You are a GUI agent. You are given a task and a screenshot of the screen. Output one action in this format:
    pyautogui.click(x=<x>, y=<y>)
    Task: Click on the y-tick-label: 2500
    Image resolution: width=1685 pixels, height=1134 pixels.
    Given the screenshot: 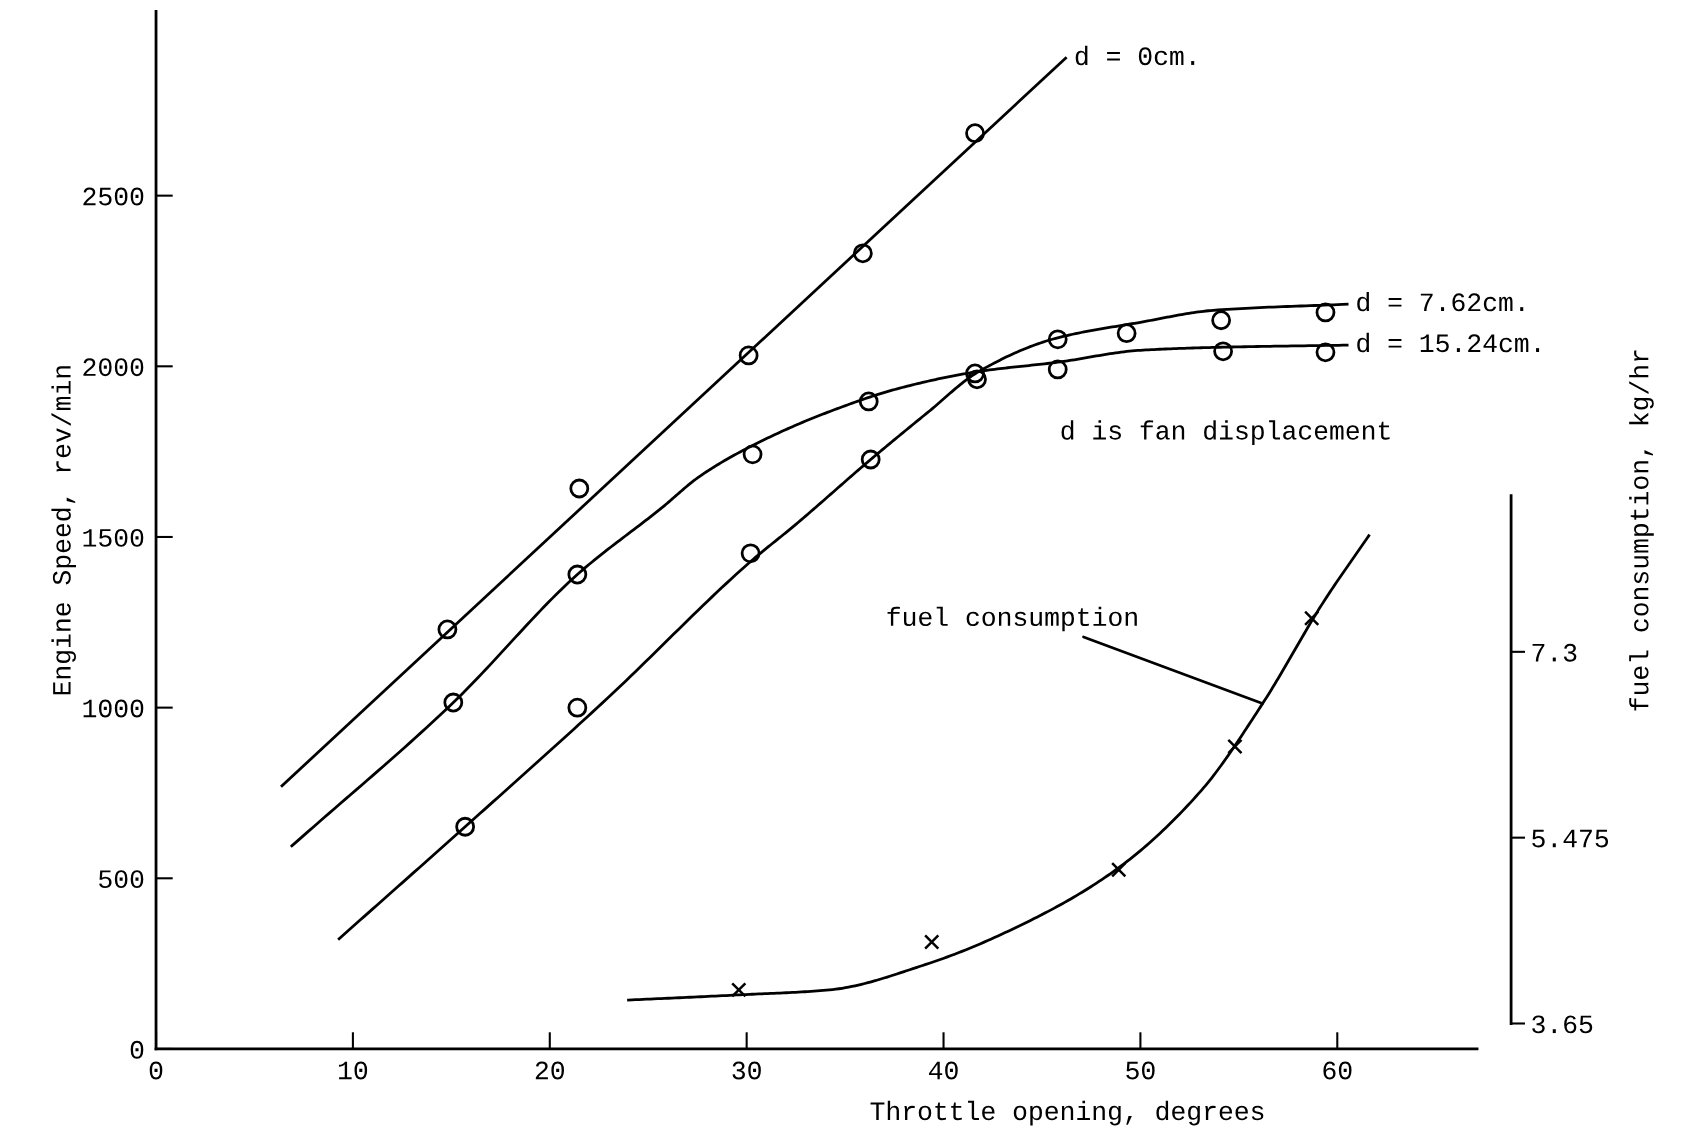 What is the action you would take?
    pyautogui.click(x=113, y=196)
    